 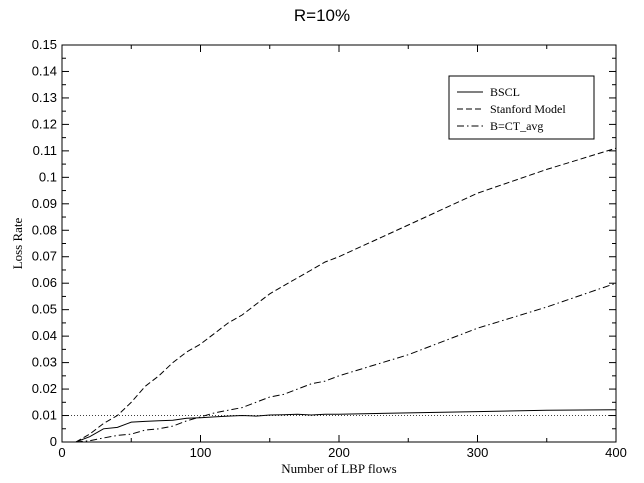 I want to click on legend-label-2: B=CT_avg, so click(x=516, y=126).